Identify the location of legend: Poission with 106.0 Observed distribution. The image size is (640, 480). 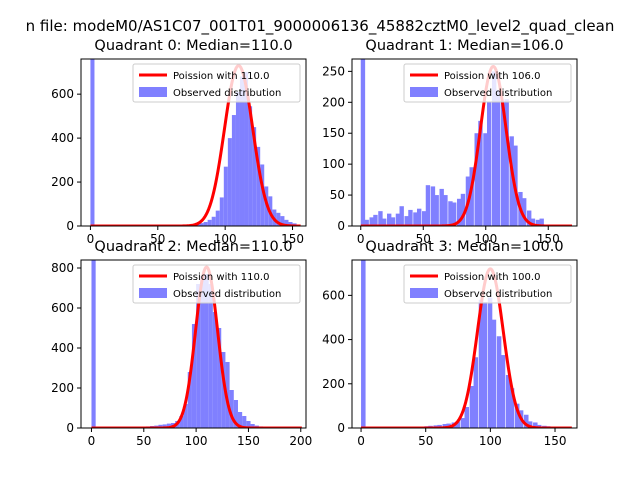
(487, 83).